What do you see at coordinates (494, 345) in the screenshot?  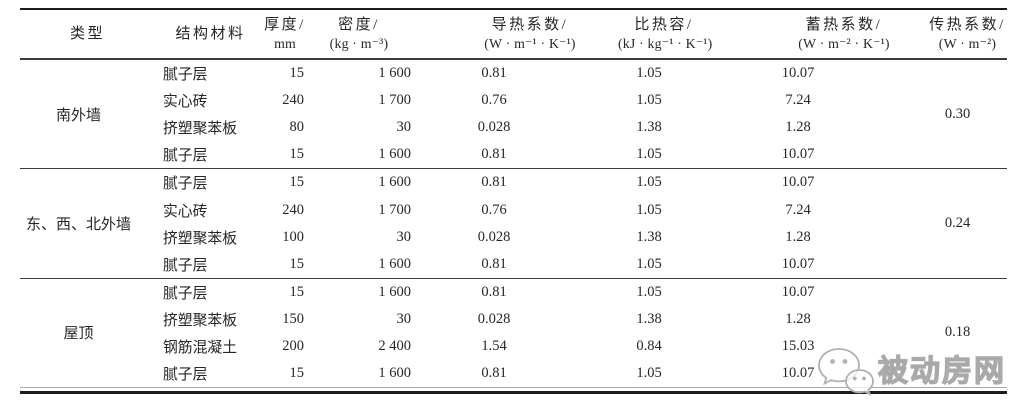 I see `conductivity-cell: 1.54` at bounding box center [494, 345].